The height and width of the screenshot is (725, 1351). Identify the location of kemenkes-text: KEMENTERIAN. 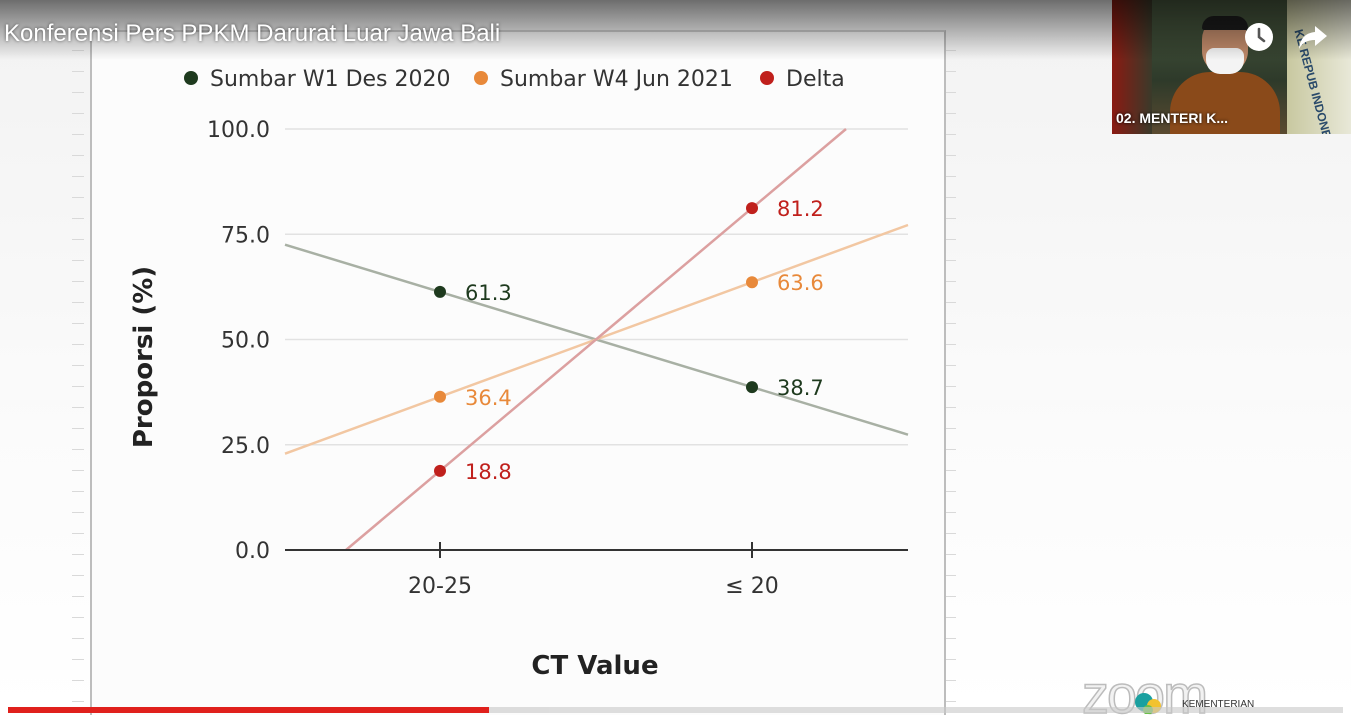
(1218, 704).